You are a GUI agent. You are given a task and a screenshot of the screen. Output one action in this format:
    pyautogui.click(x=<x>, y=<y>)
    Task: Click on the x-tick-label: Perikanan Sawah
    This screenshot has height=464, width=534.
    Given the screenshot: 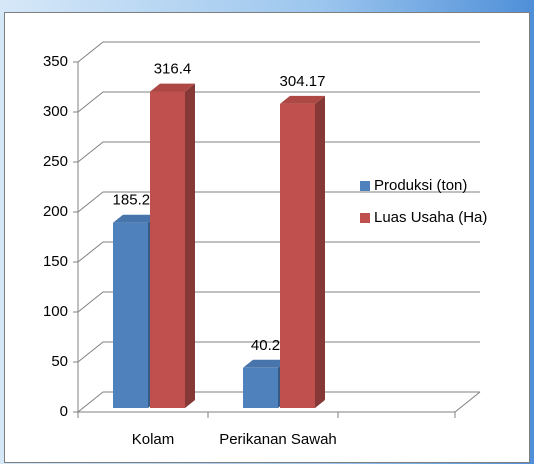 What is the action you would take?
    pyautogui.click(x=278, y=439)
    